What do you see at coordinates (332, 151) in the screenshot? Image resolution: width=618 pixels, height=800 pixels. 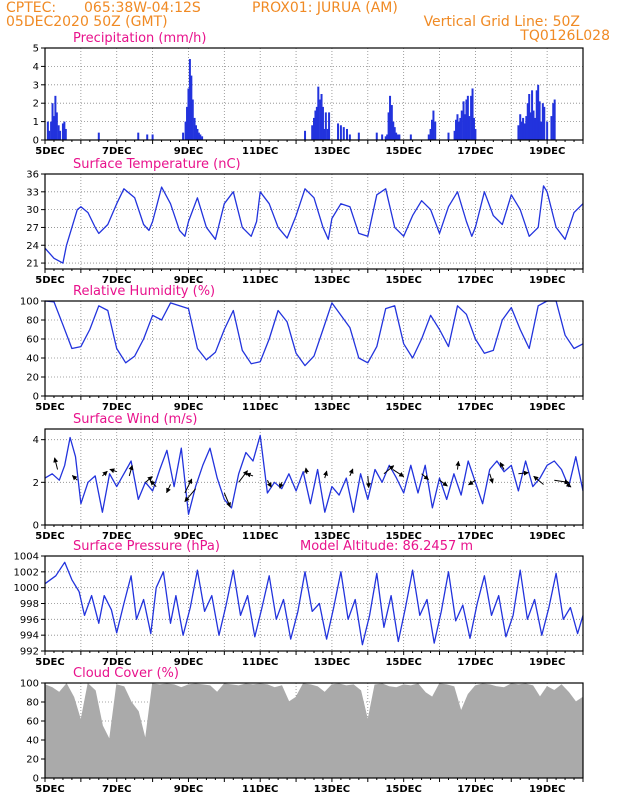 I see `precip-xtick-label: 13DEC` at bounding box center [332, 151].